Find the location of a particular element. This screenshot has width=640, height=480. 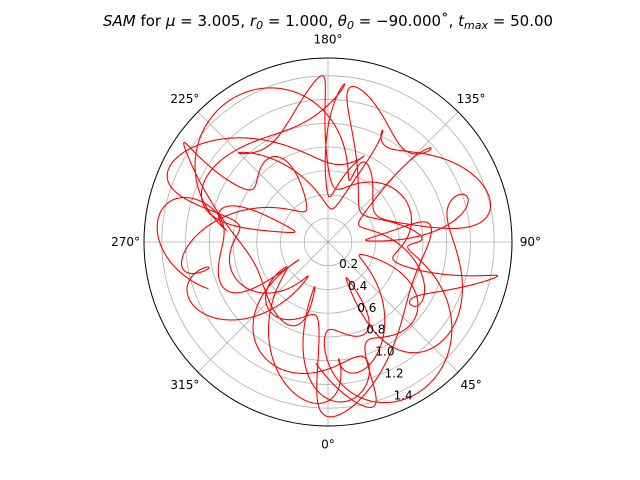

r-tick-label: 1.4 is located at coordinates (403, 396).